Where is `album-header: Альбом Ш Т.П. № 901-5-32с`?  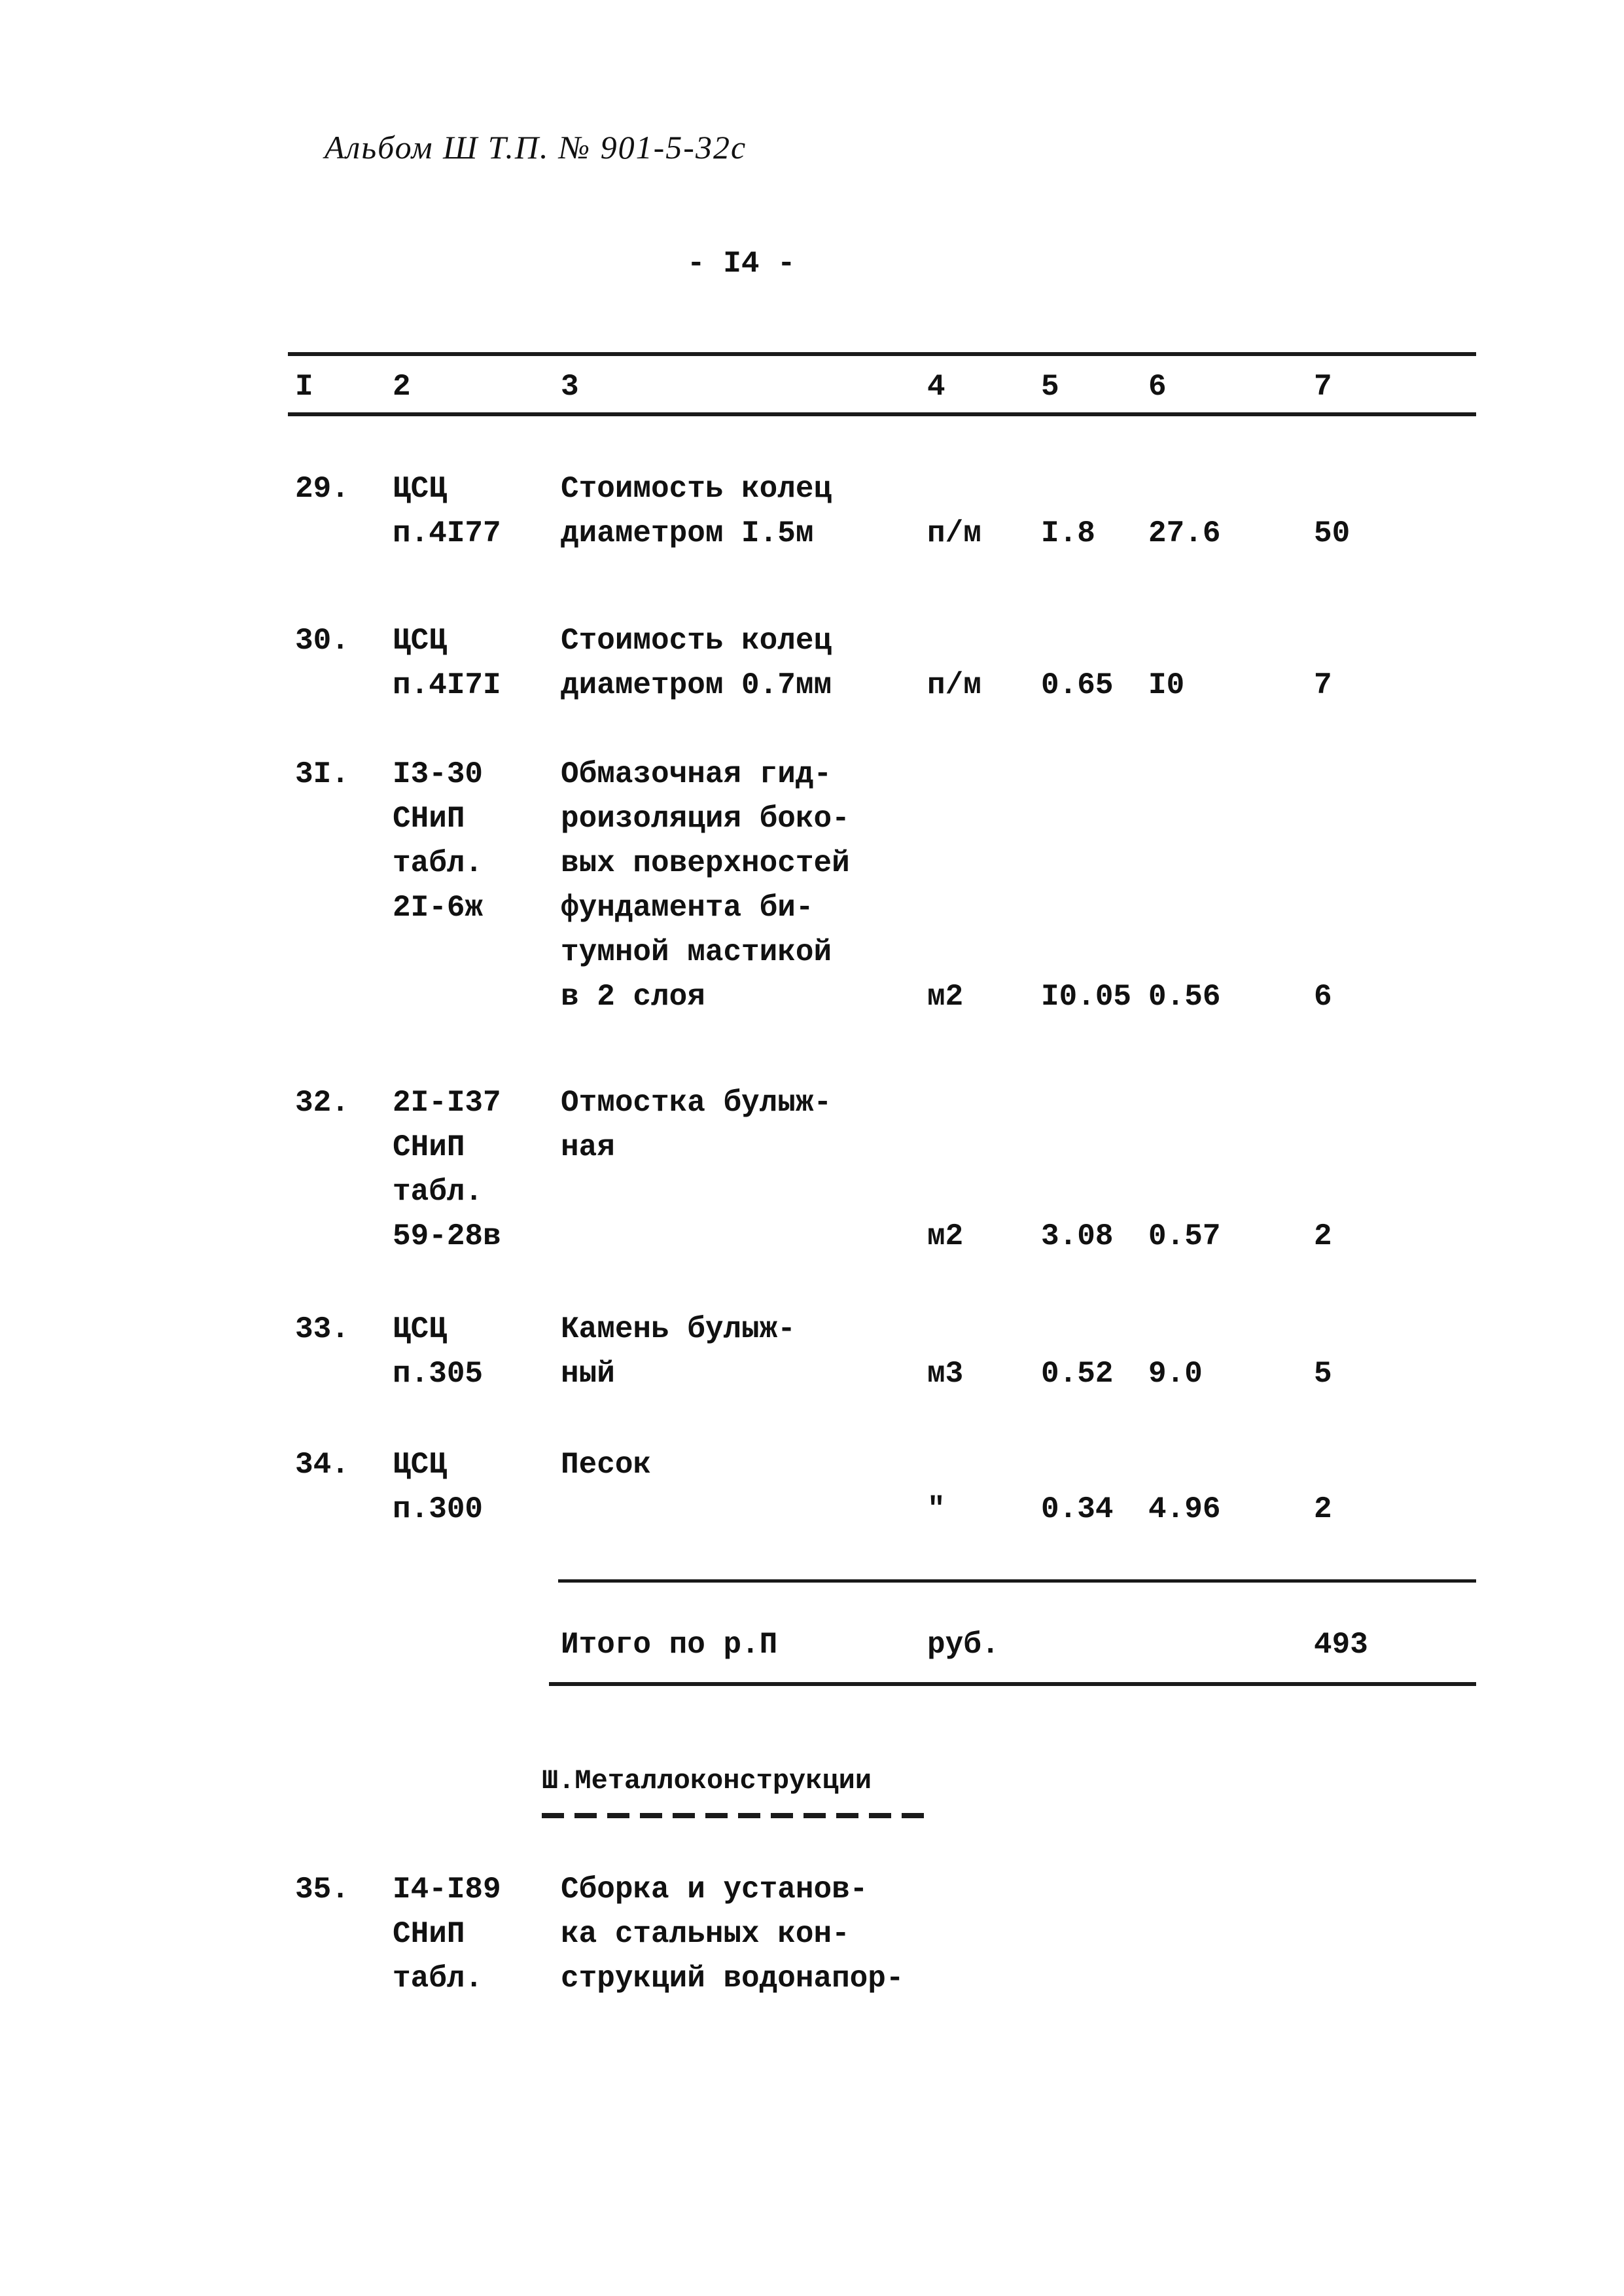 album-header: Альбом Ш Т.П. № 901-5-32с is located at coordinates (536, 147).